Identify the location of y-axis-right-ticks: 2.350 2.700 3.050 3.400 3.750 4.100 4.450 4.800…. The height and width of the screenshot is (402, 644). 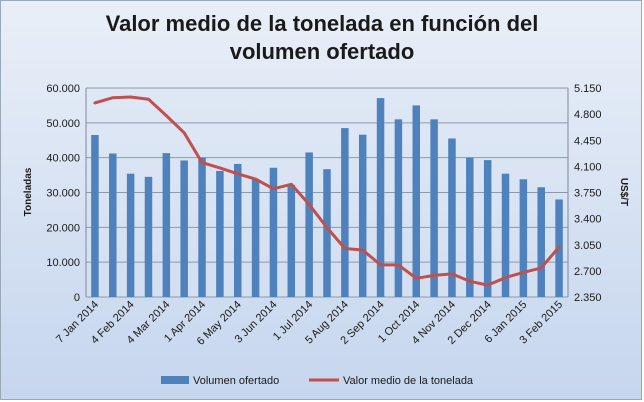
(588, 193).